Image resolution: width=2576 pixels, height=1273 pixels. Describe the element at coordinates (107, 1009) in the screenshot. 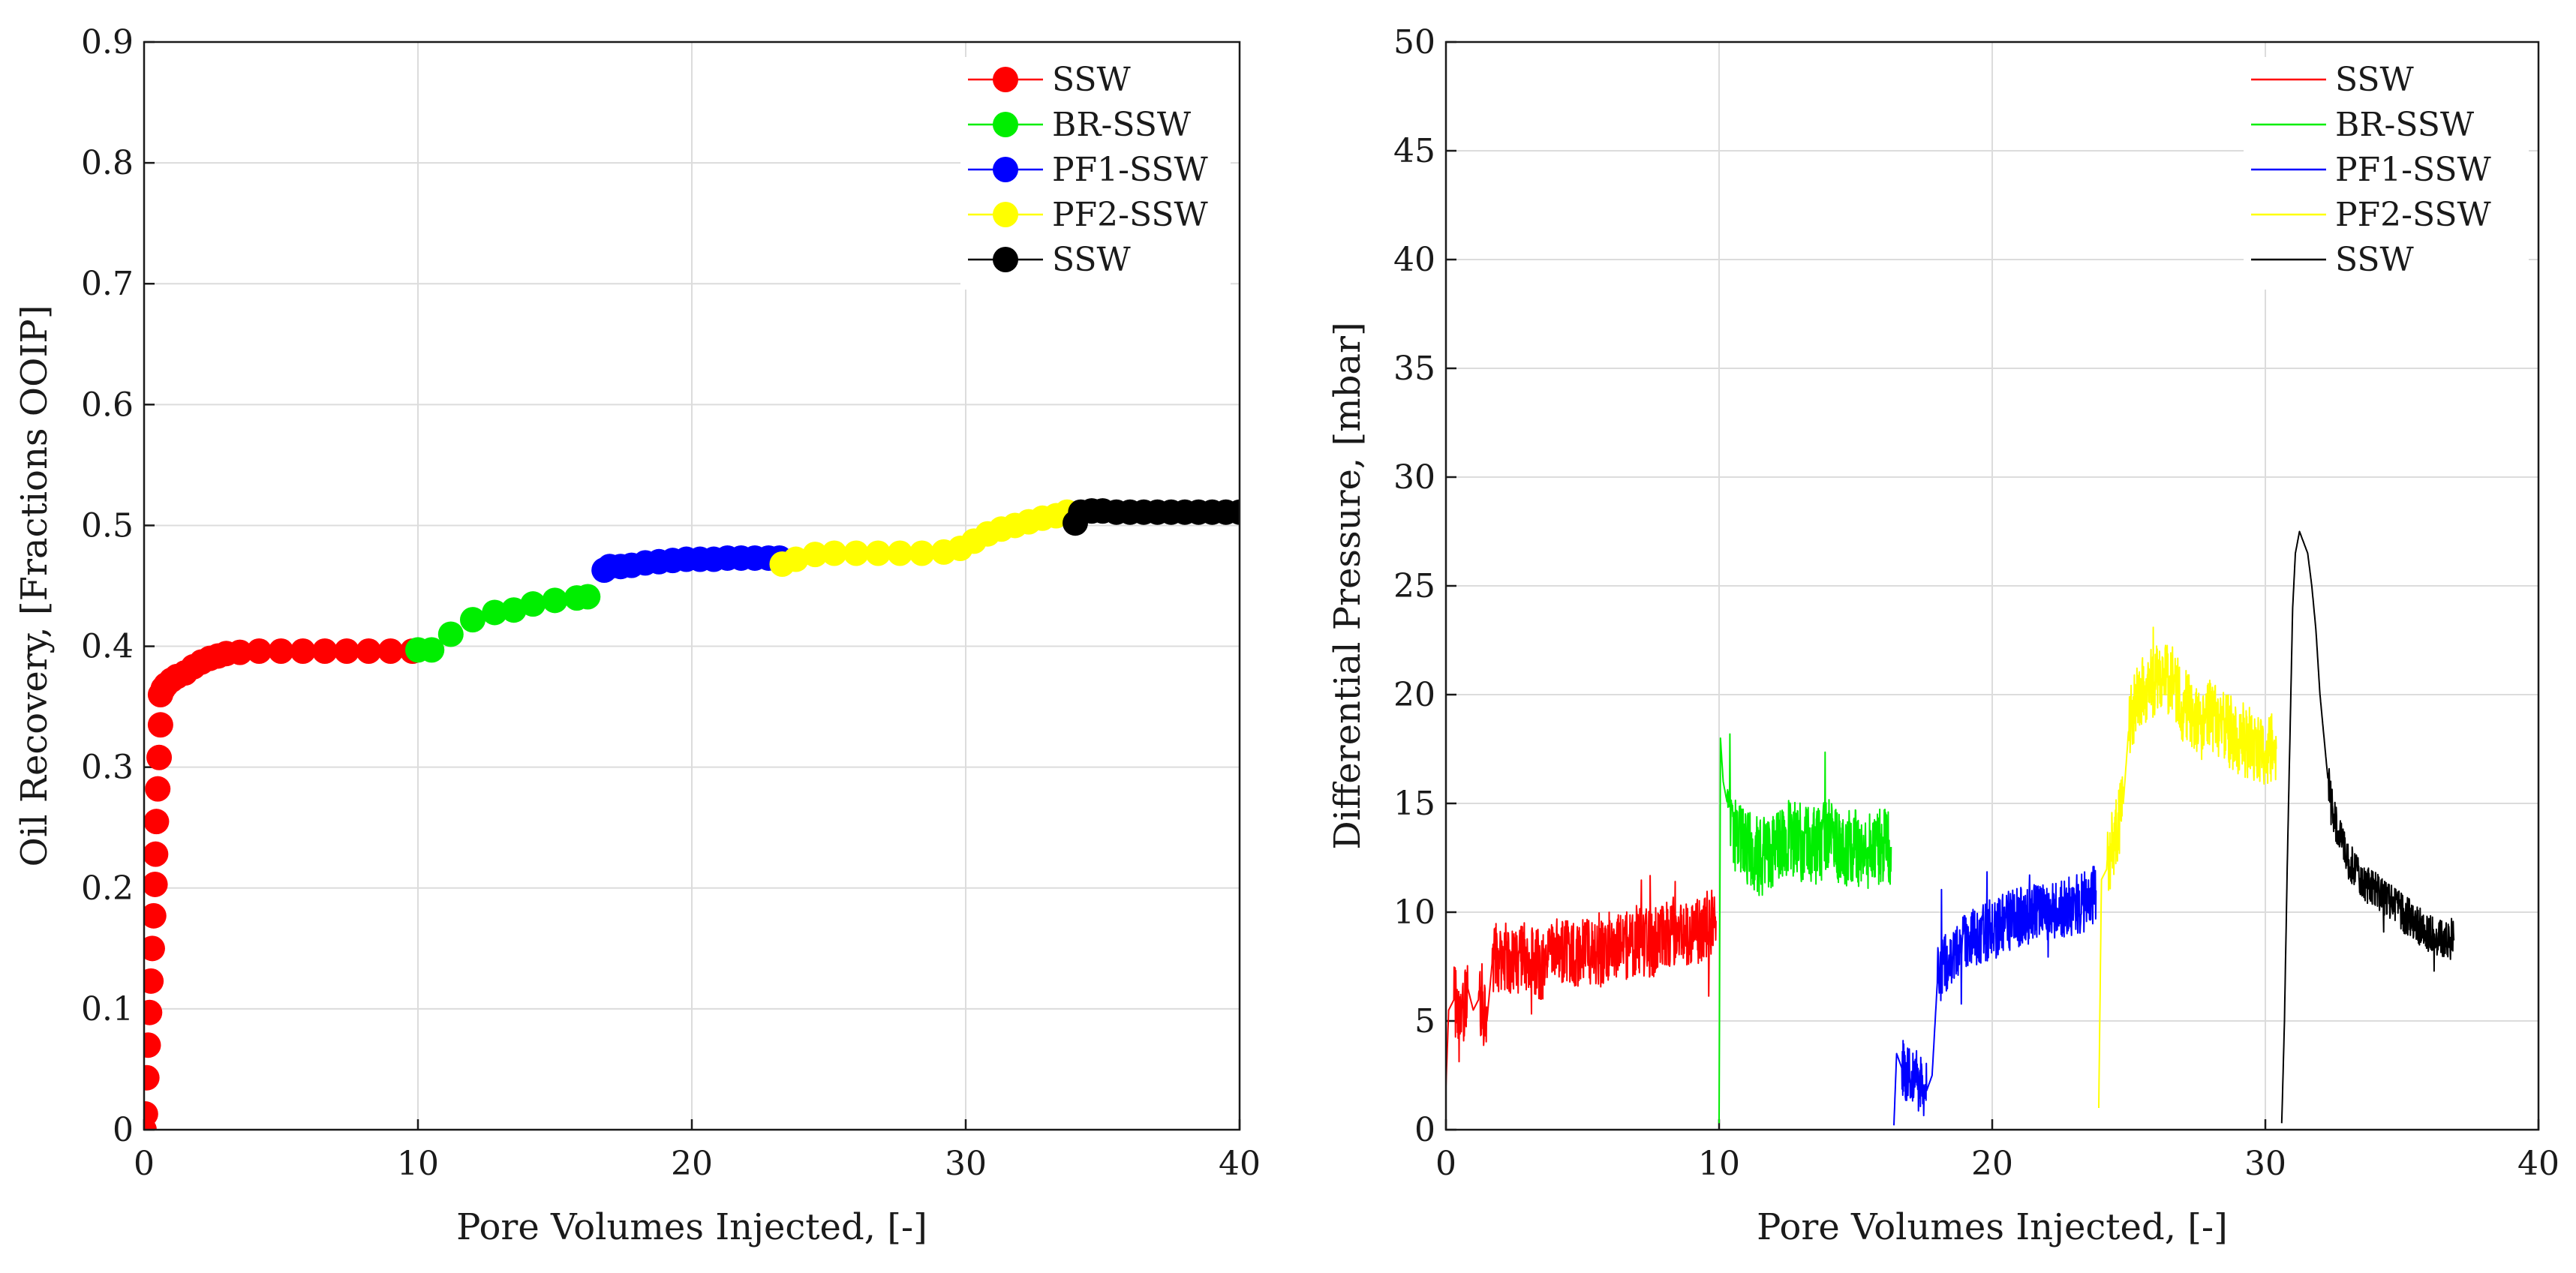

I see `y-tick-label: 0.1` at that location.